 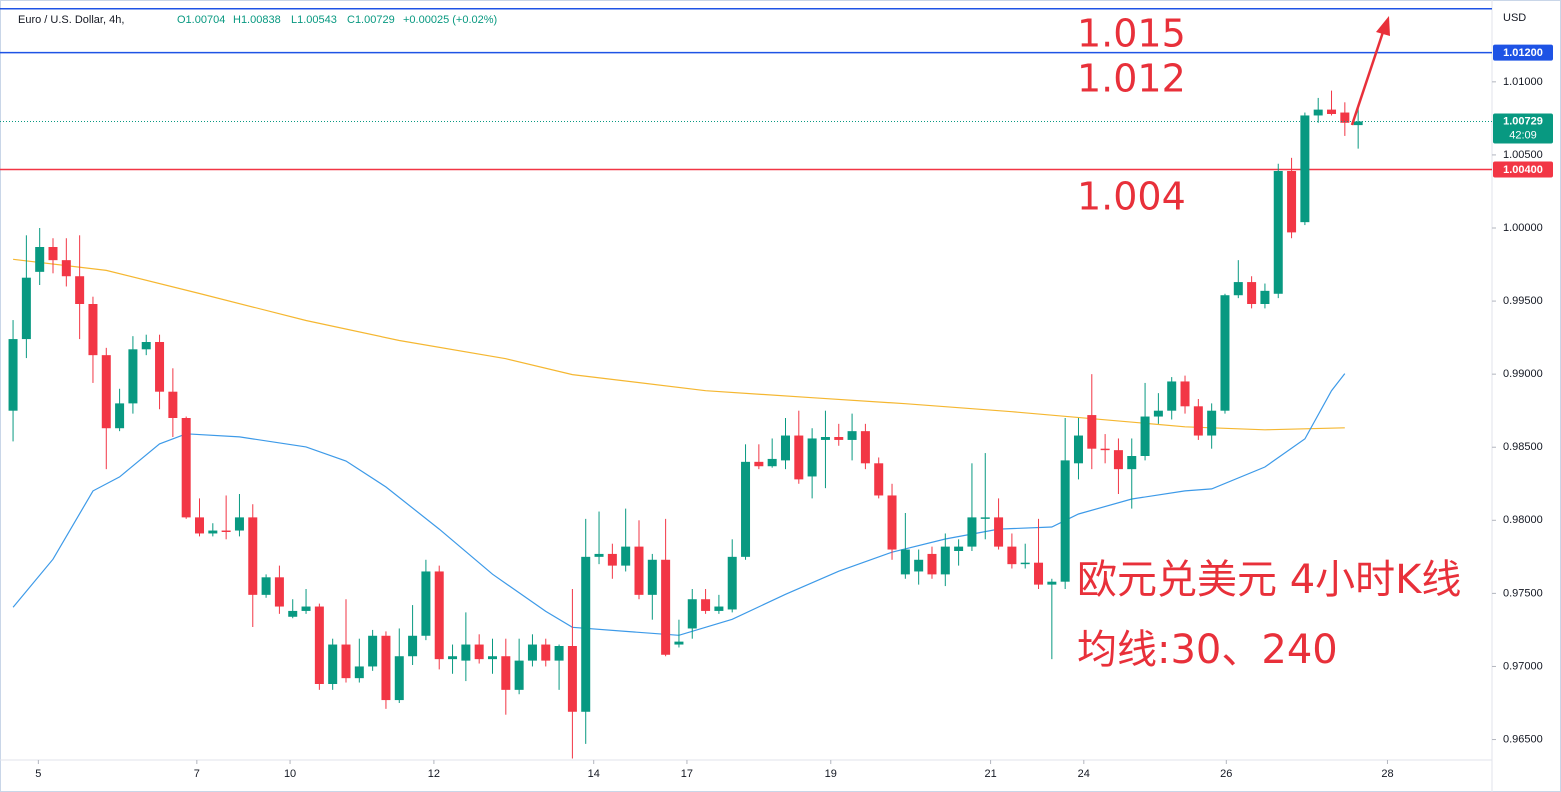 I want to click on y-tick-label: 0.97000, so click(x=1523, y=666).